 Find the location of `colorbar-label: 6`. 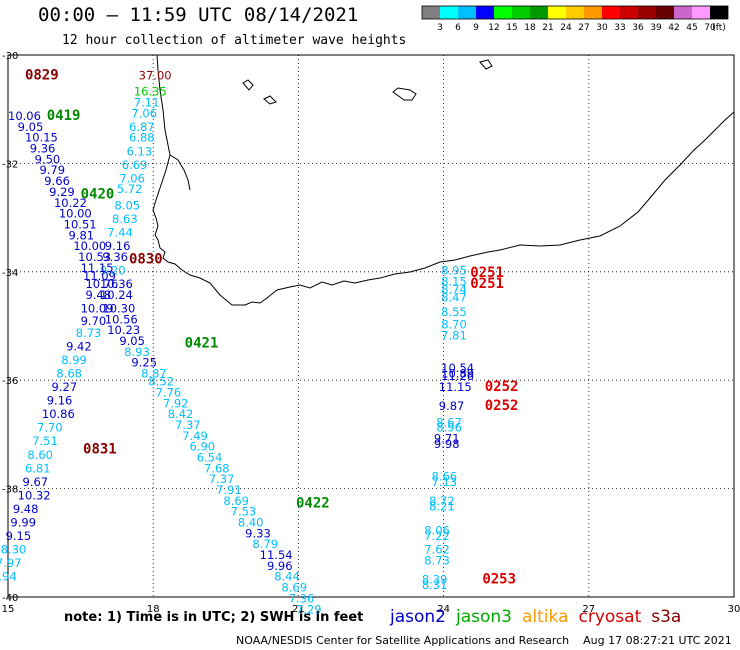

colorbar-label: 6 is located at coordinates (458, 28).